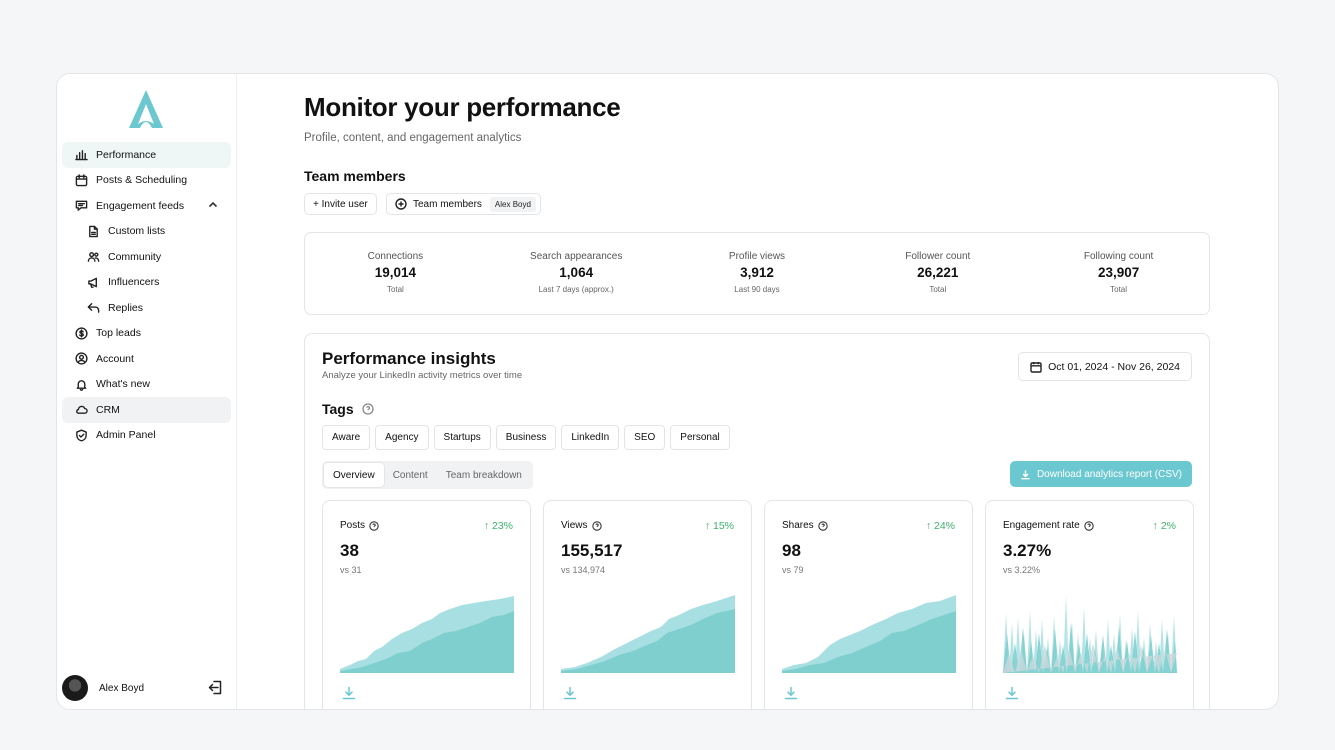  What do you see at coordinates (462, 437) in the screenshot?
I see `tag-startups: Startups` at bounding box center [462, 437].